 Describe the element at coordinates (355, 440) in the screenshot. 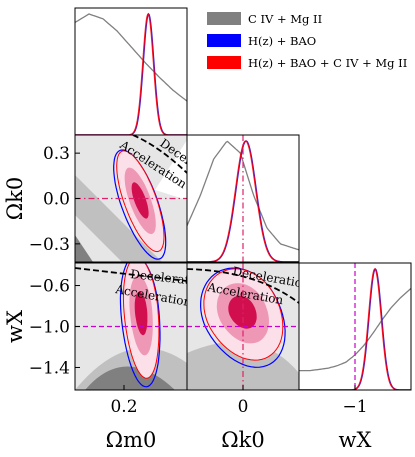

I see `x-axis-label-wx: wX` at that location.